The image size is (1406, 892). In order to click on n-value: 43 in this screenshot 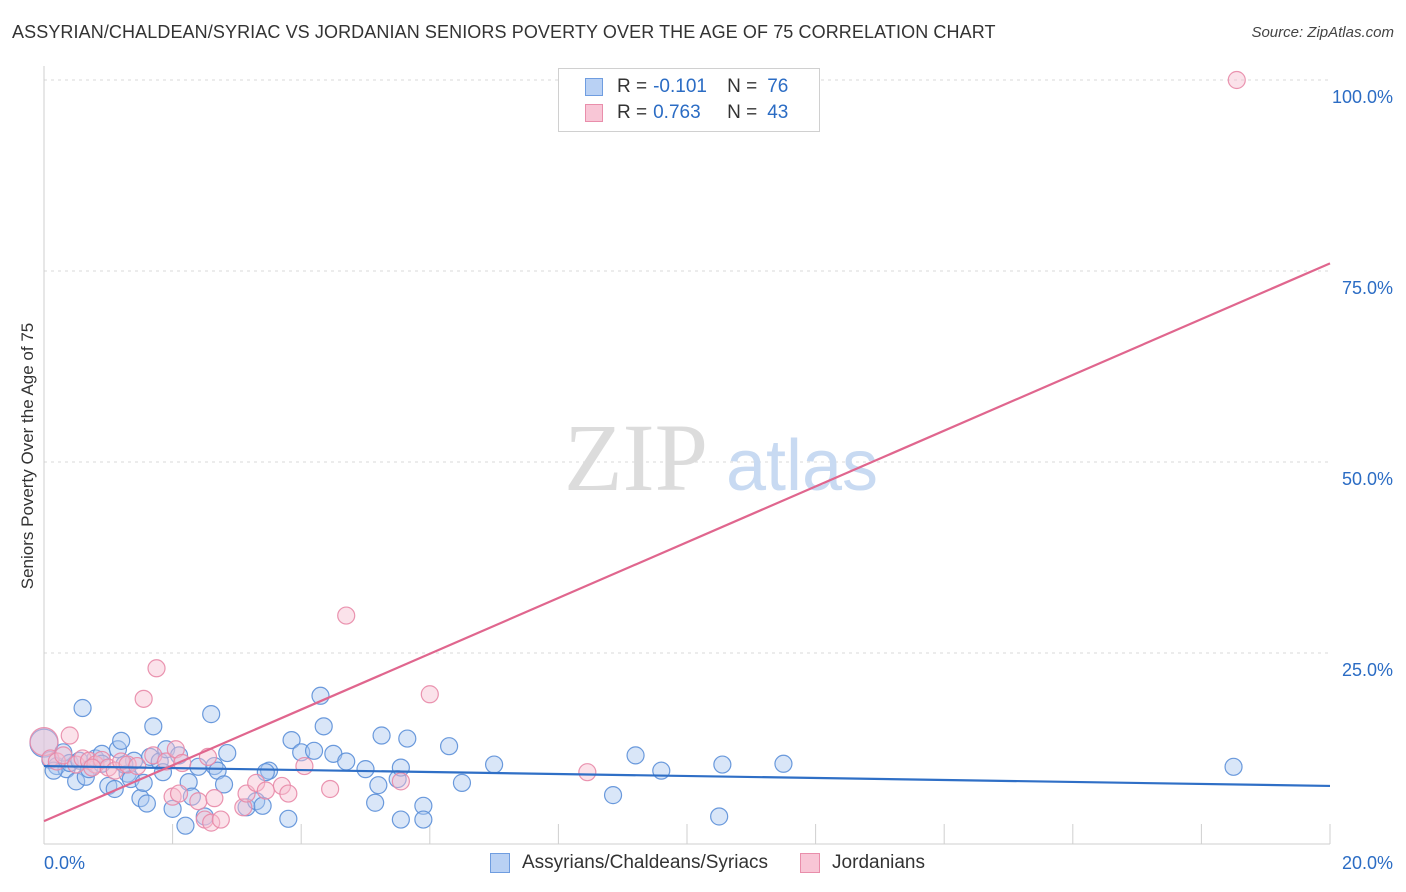, I will do `click(778, 112)`.